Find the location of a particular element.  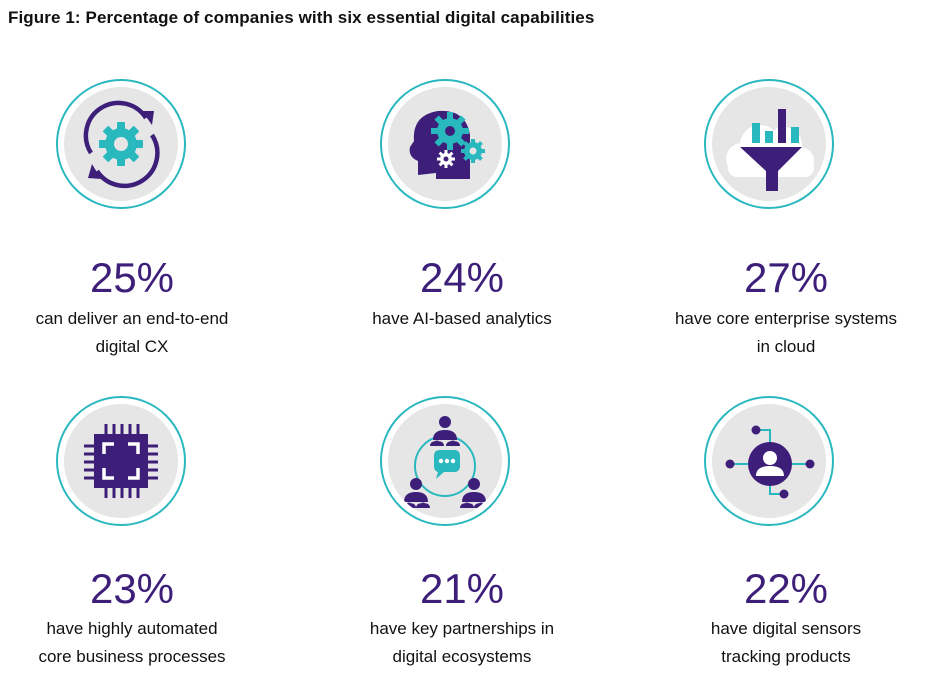

chip-icon is located at coordinates (121, 461).